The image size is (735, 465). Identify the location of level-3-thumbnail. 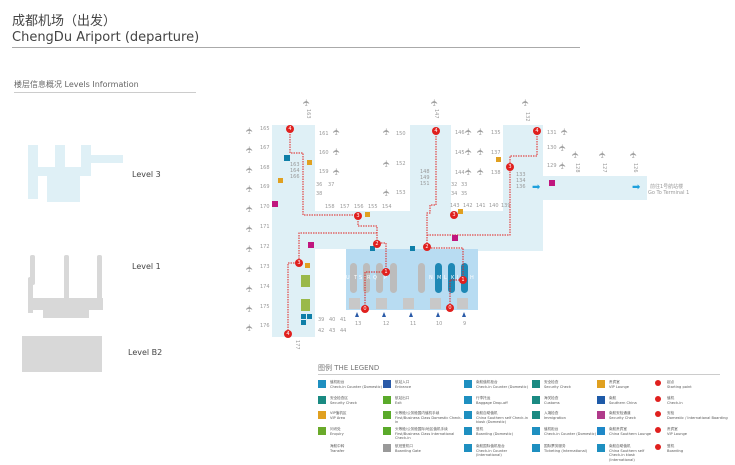
(75, 173).